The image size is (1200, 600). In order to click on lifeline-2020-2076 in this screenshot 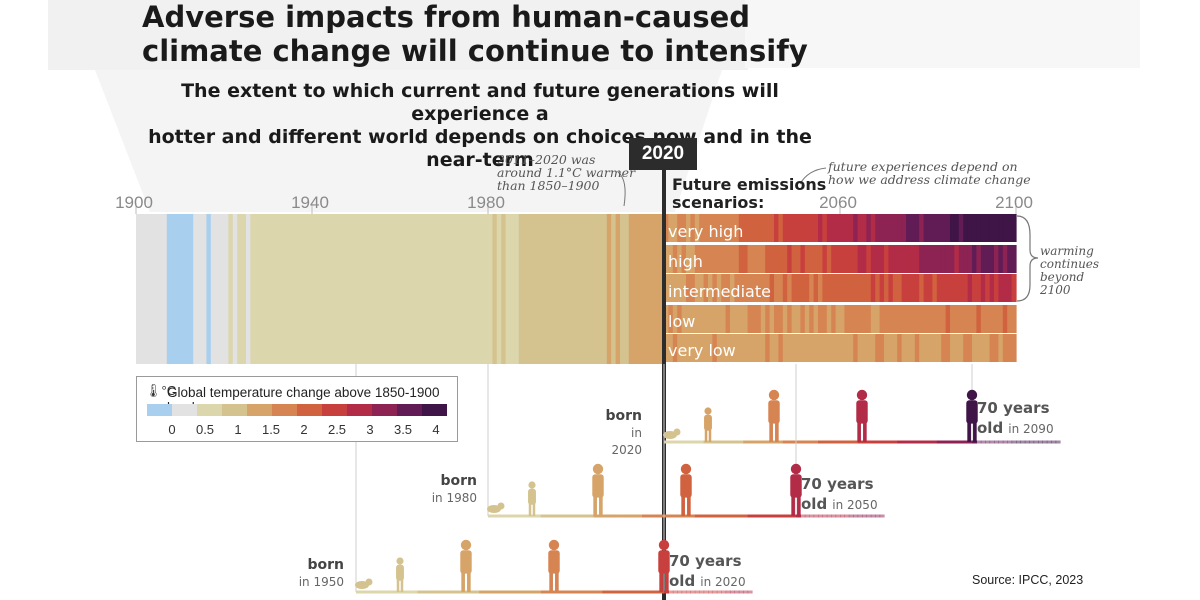, I will do `click(913, 442)`.